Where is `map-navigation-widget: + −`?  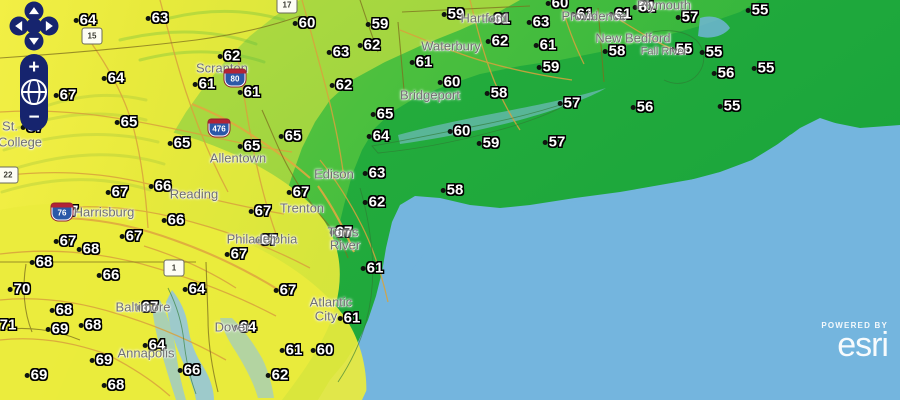
map-navigation-widget: + − is located at coordinates (34, 66).